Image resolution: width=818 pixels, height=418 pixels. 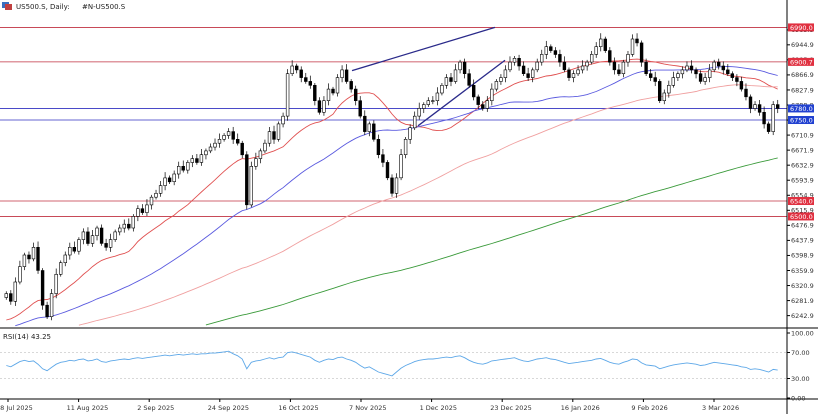 I want to click on chart-symbol: US500.S, Daily:, so click(x=43, y=7).